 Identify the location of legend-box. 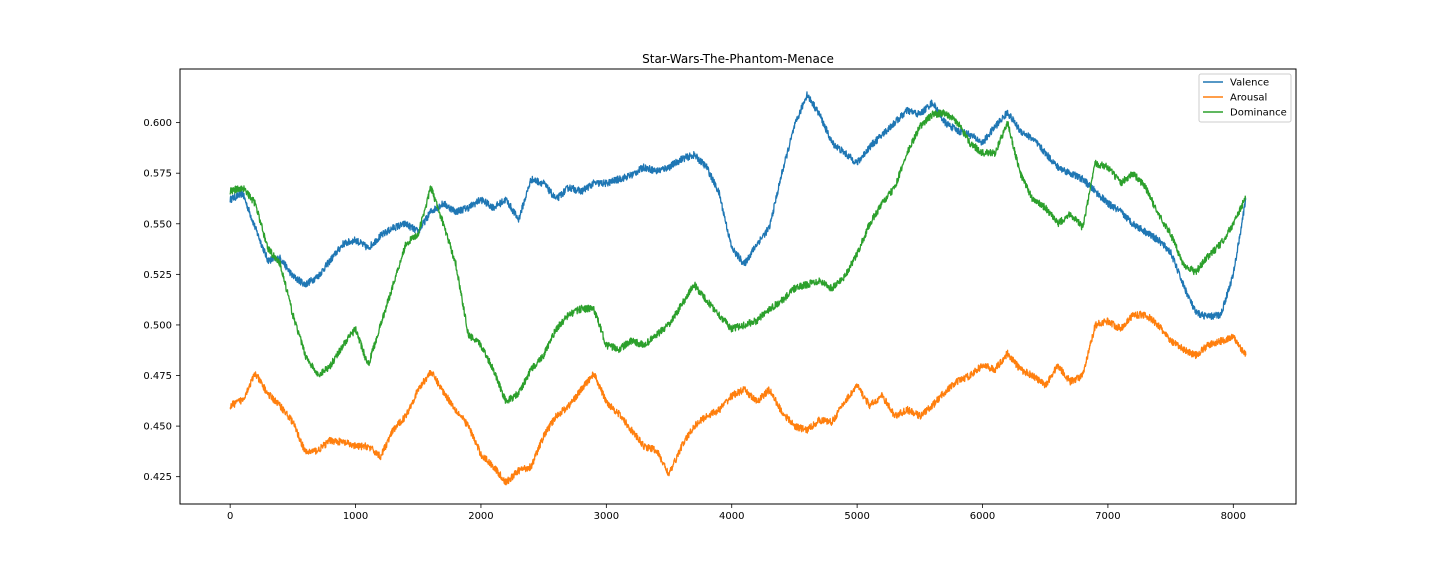
(1245, 98).